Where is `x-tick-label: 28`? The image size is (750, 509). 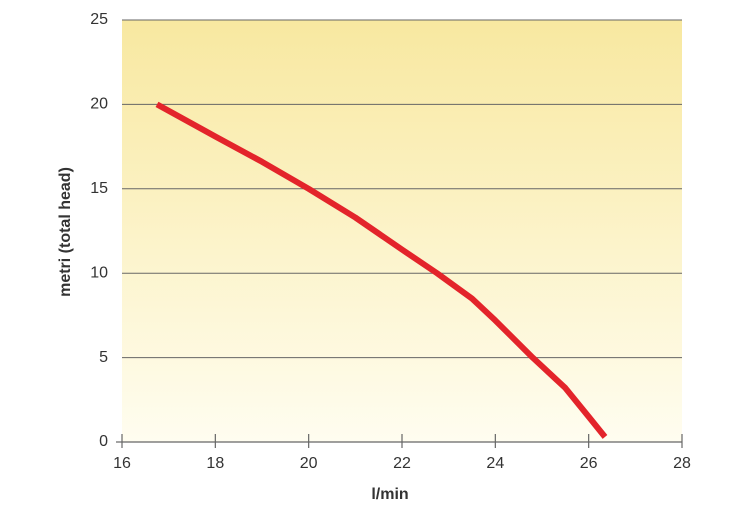
x-tick-label: 28 is located at coordinates (682, 463).